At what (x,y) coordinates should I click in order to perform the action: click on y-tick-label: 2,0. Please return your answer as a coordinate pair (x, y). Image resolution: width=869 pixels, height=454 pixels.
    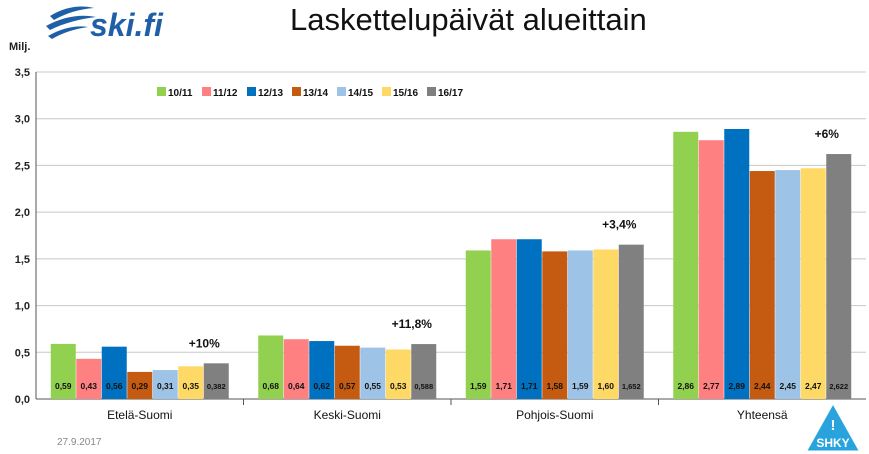
    Looking at the image, I should click on (22, 213).